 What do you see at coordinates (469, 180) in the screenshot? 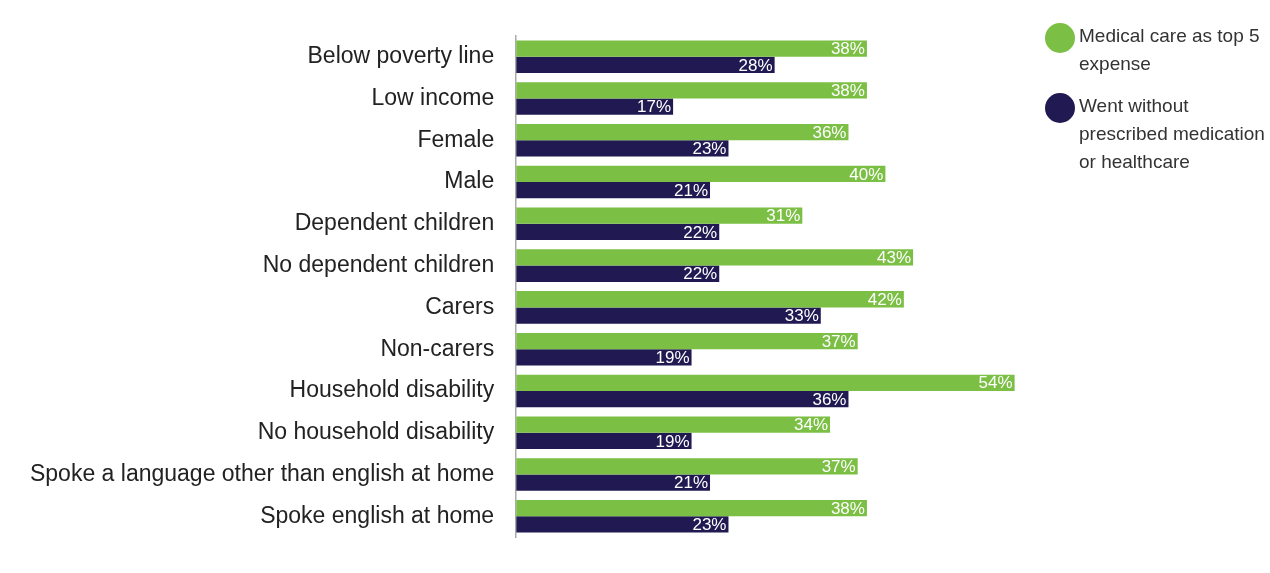
I see `y-tick-label: Male` at bounding box center [469, 180].